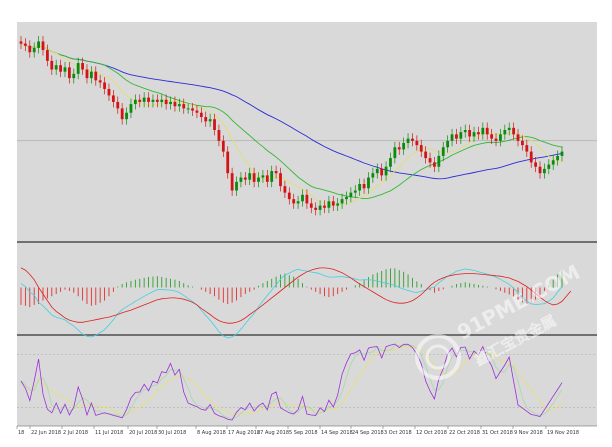  I want to click on x-tick-label: 22 Jun 2018, so click(46, 433).